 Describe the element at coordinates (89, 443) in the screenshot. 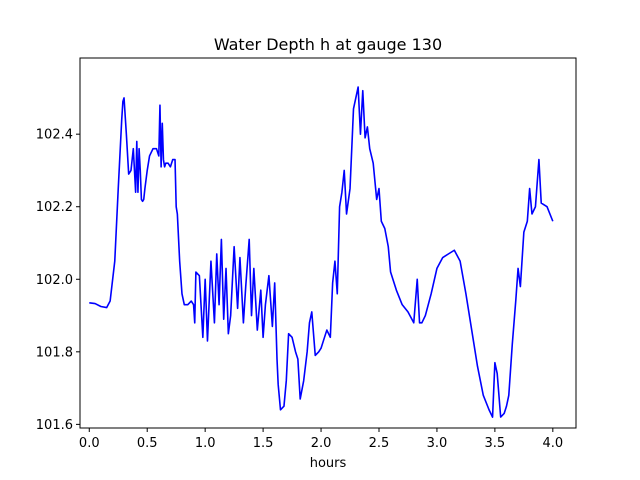

I see `x-tick-label: 0.0` at that location.